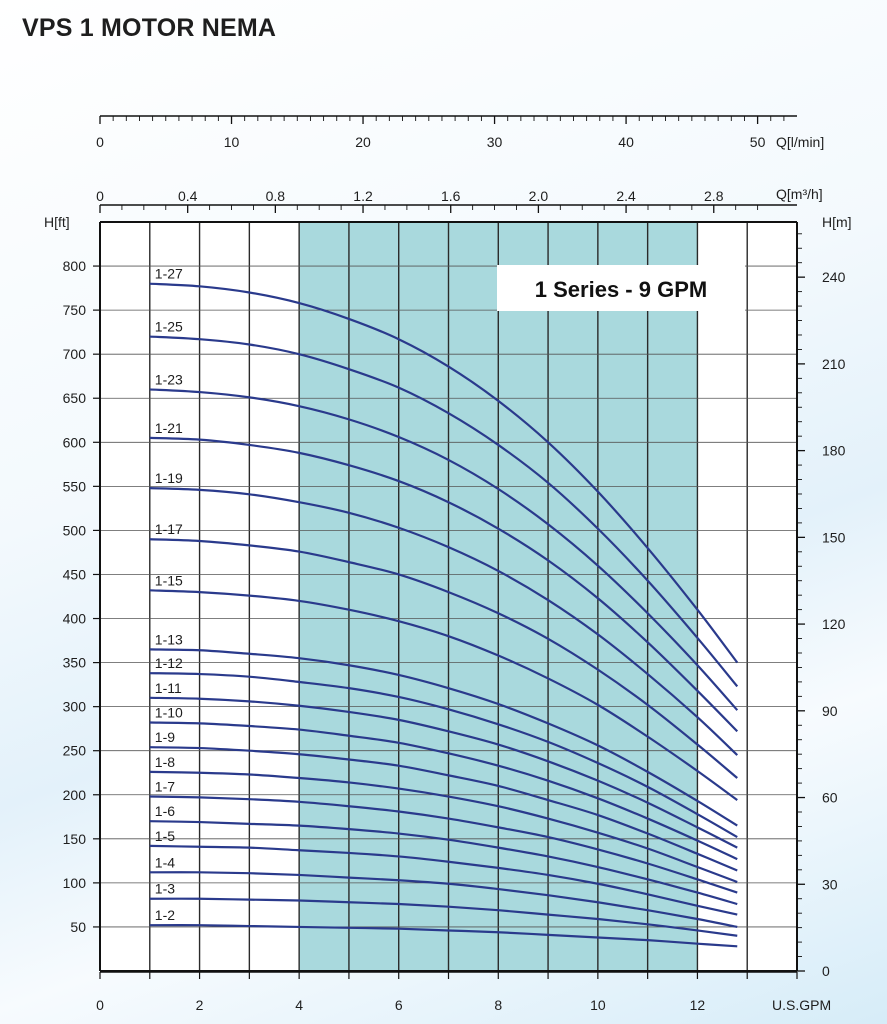  I want to click on left-axis-title: H[ft], so click(57, 222).